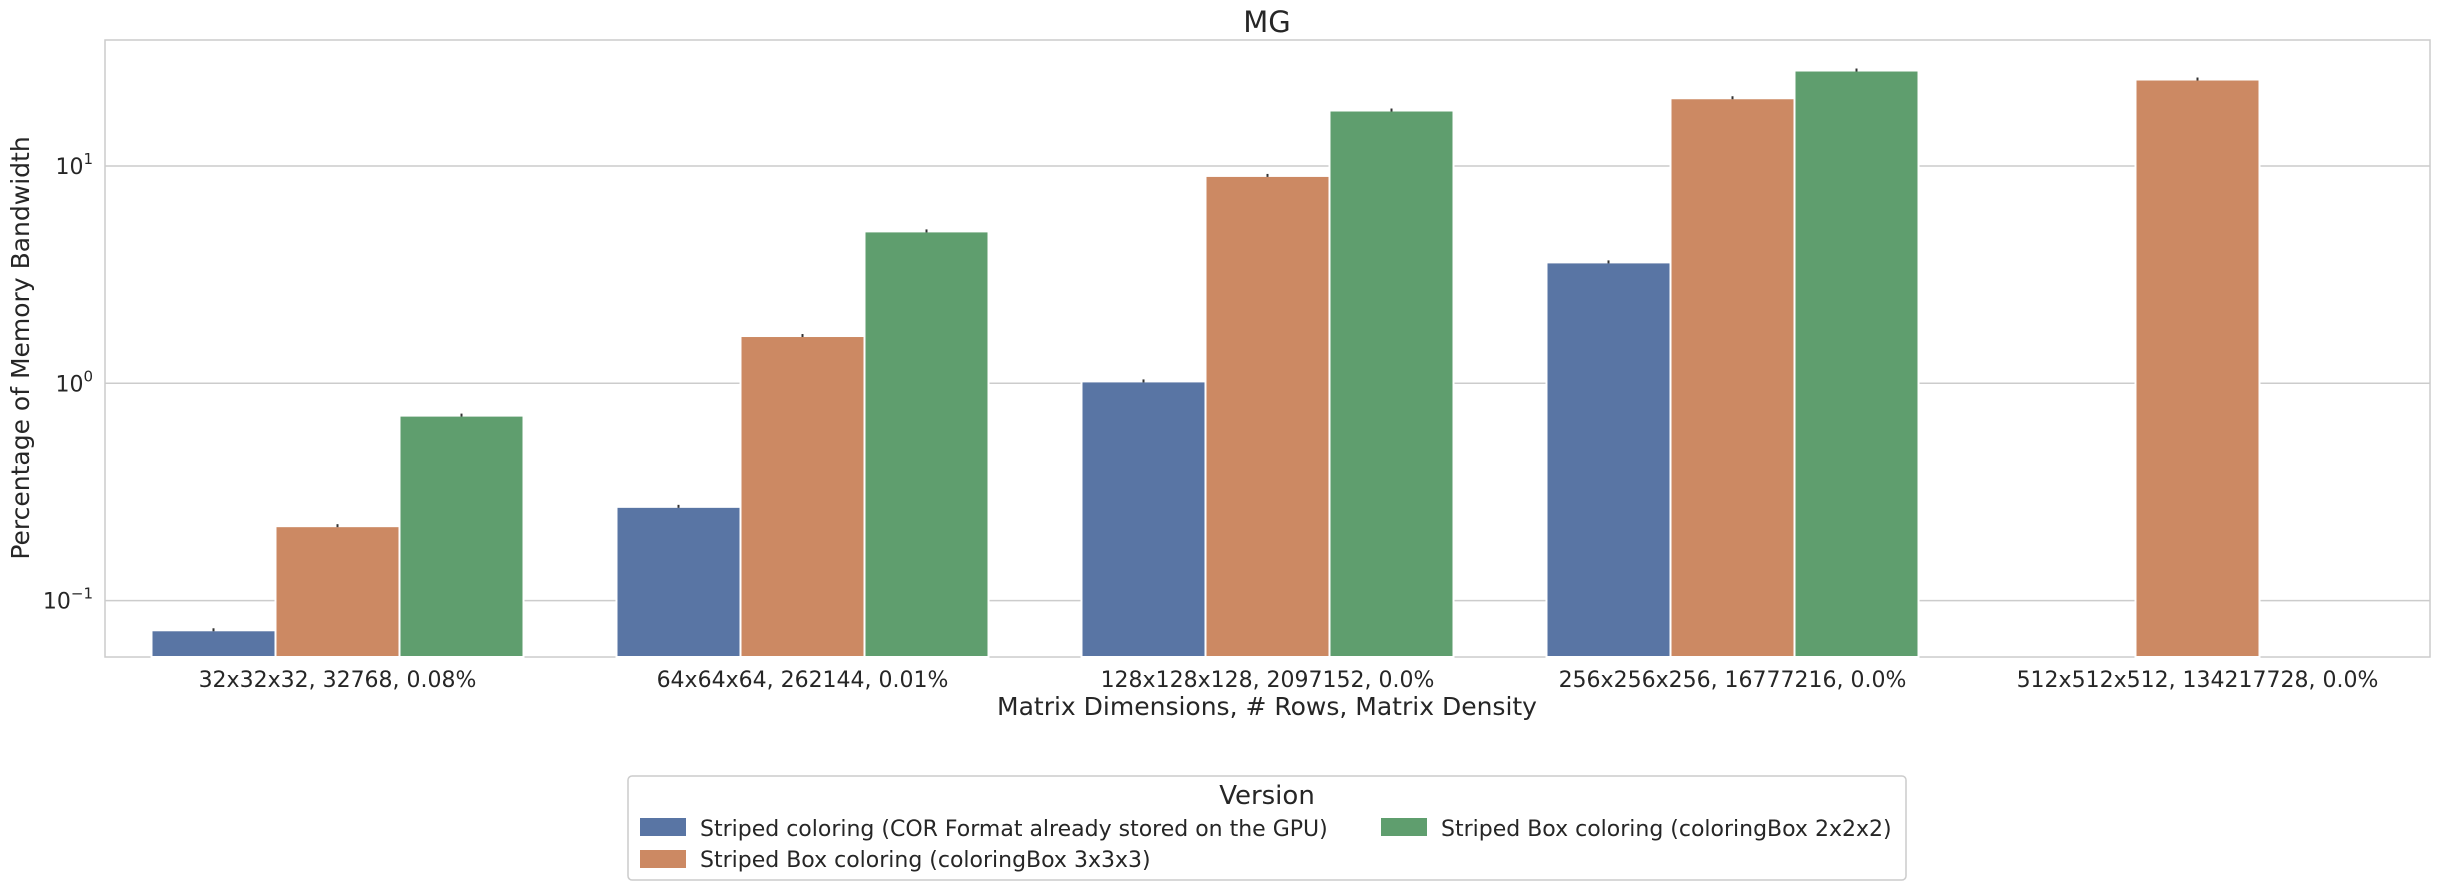  I want to click on legend-title: Version, so click(1267, 796).